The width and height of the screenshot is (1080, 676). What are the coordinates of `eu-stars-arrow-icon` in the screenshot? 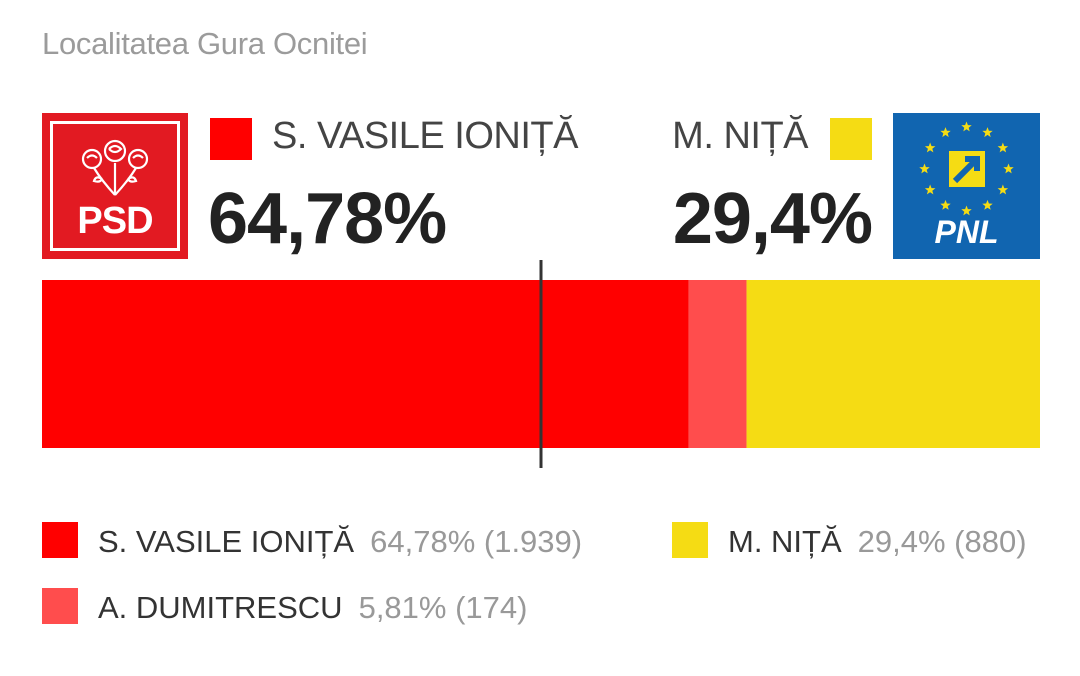 It's located at (966, 168).